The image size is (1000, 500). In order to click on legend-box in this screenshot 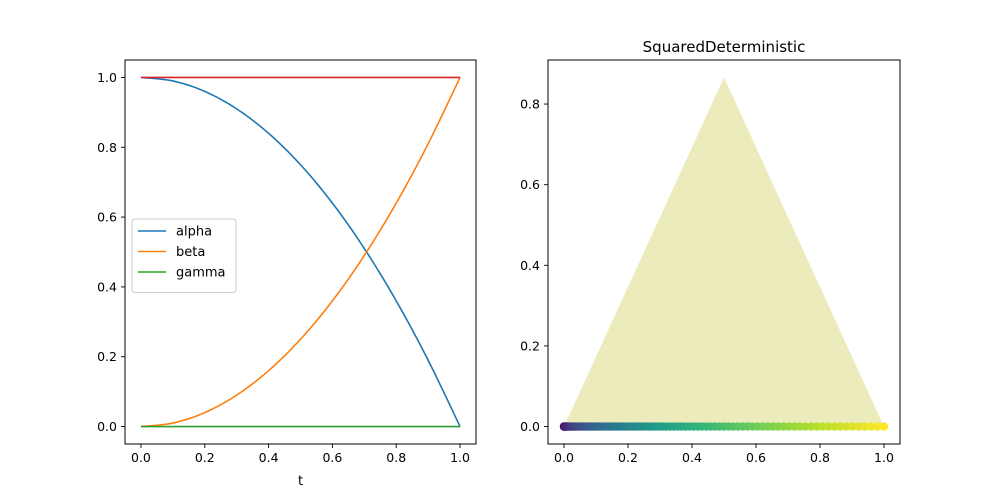, I will do `click(184, 255)`.